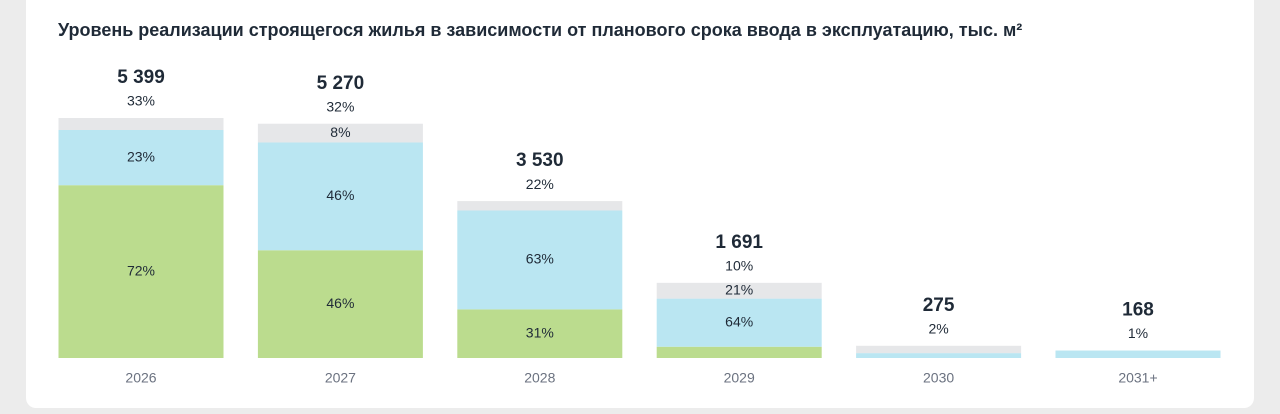  What do you see at coordinates (1138, 333) in the screenshot?
I see `share-label: 1%` at bounding box center [1138, 333].